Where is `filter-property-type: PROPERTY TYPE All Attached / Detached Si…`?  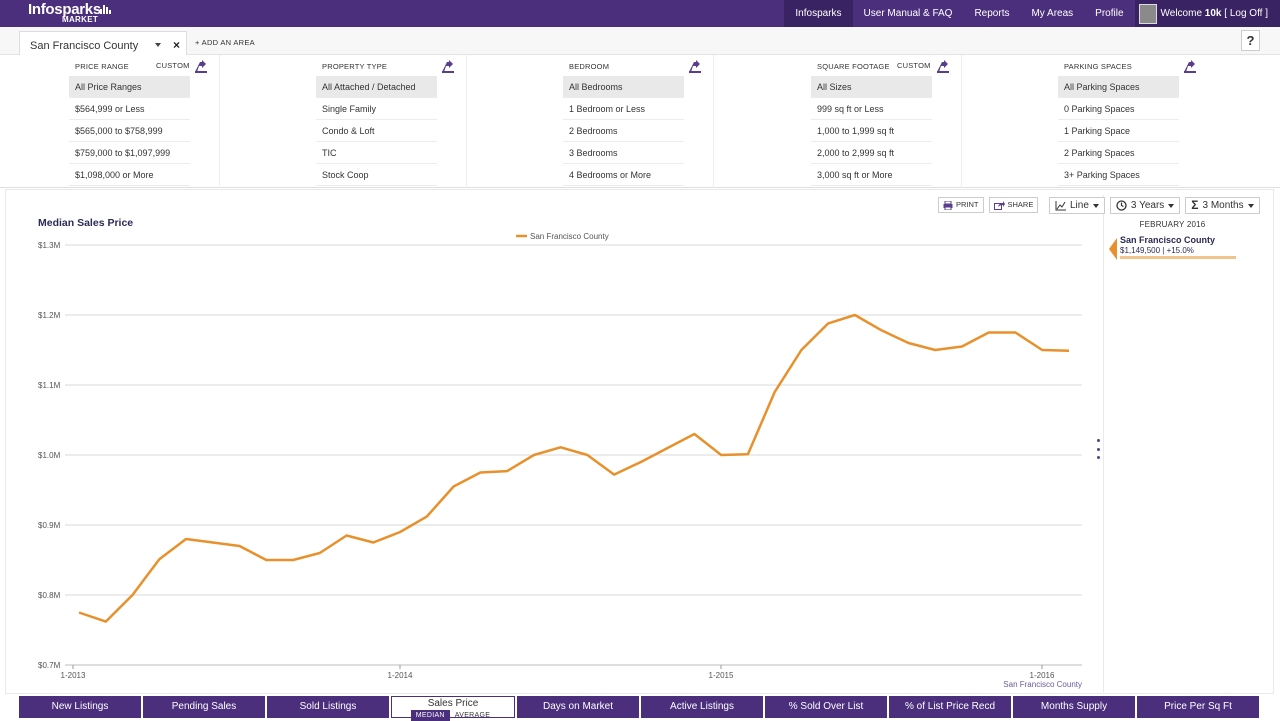 filter-property-type: PROPERTY TYPE All Attached / Detached Si… is located at coordinates (343, 121).